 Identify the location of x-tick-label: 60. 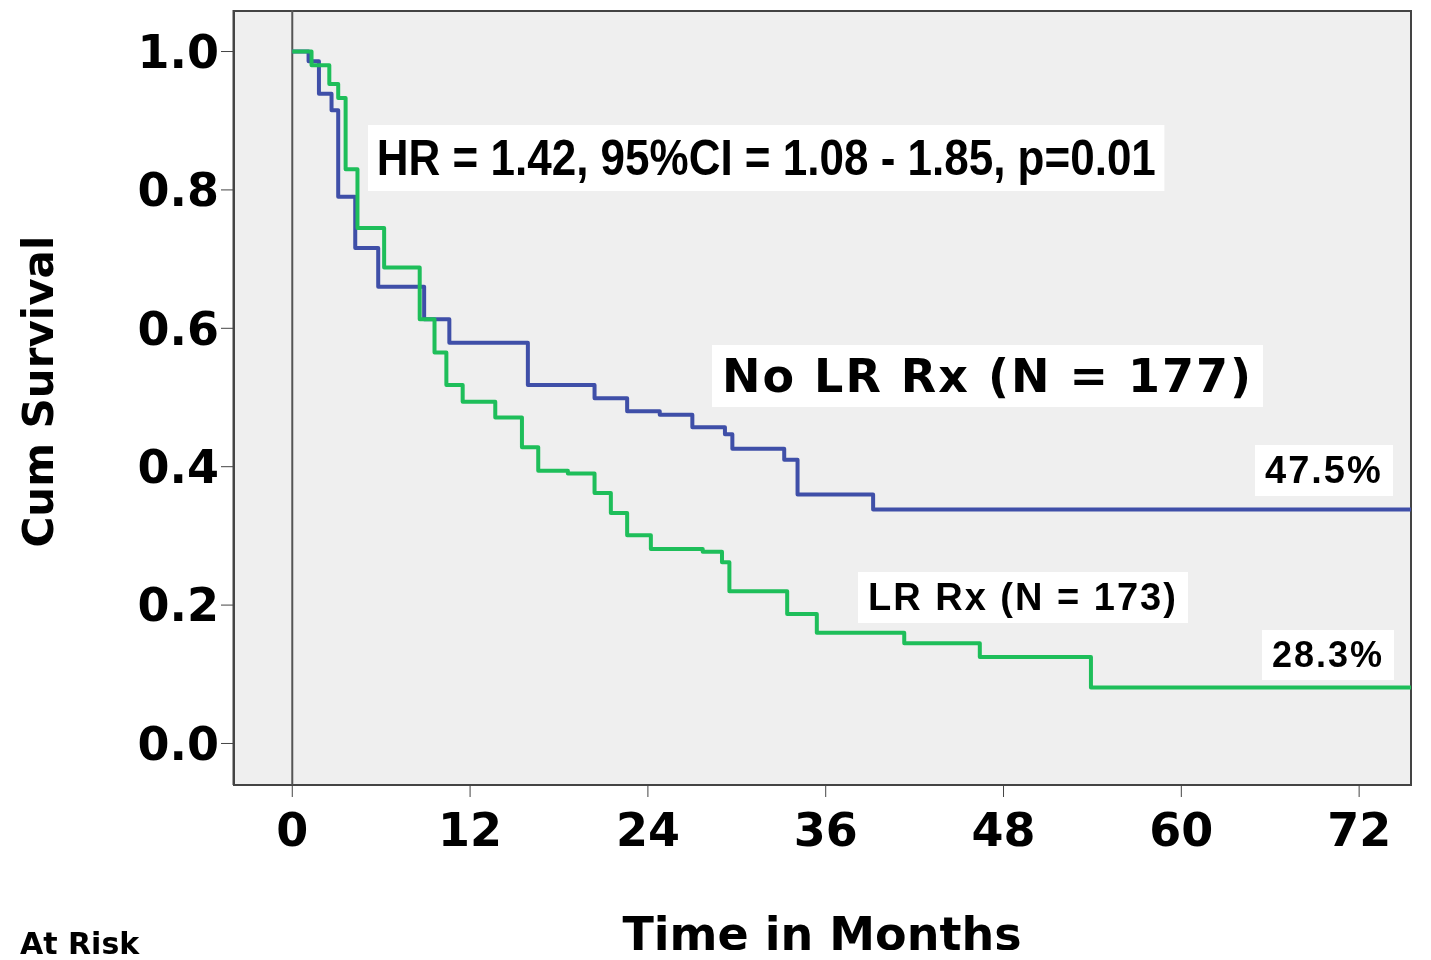
(1181, 829).